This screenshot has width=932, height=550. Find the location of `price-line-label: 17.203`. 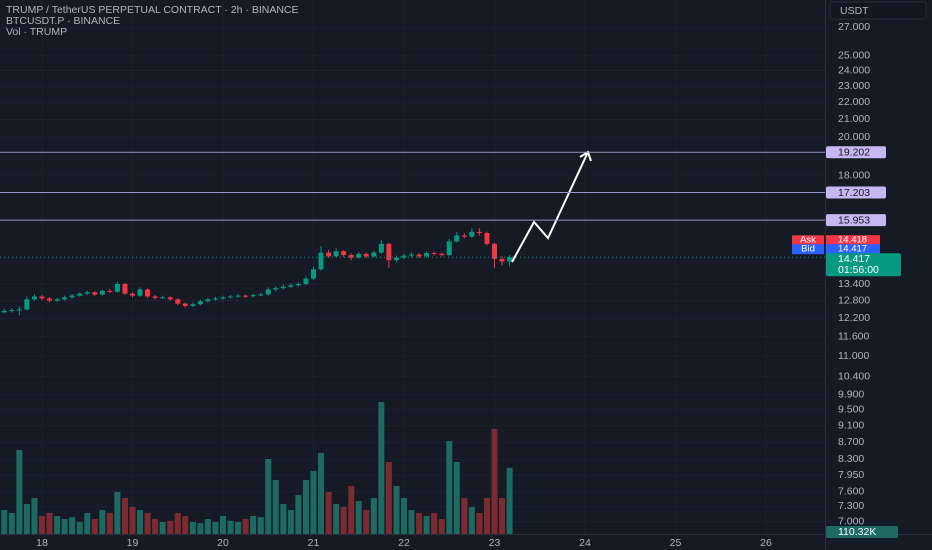

price-line-label: 17.203 is located at coordinates (854, 193).